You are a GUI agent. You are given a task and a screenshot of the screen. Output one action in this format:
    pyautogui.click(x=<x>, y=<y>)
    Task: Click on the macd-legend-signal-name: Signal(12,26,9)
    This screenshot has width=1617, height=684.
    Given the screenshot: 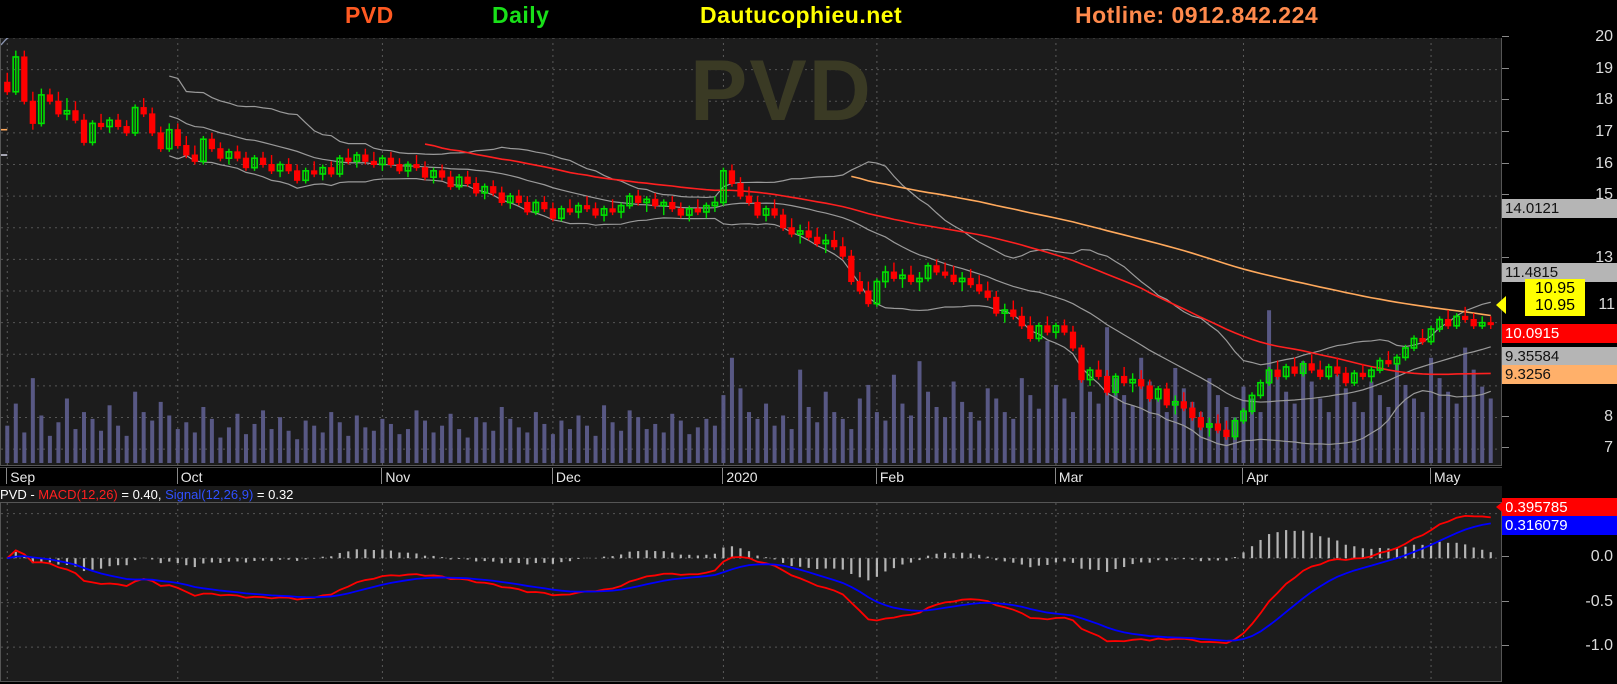 What is the action you would take?
    pyautogui.click(x=209, y=494)
    